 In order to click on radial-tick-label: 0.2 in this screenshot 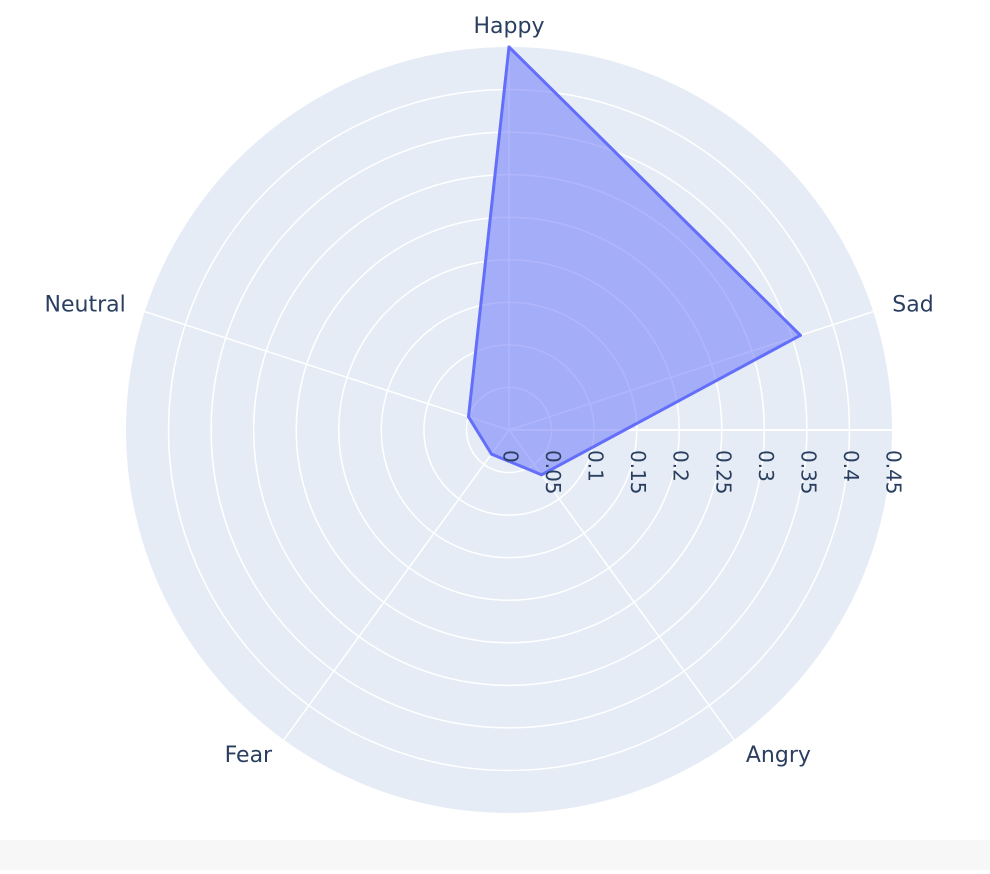, I will do `click(681, 466)`.